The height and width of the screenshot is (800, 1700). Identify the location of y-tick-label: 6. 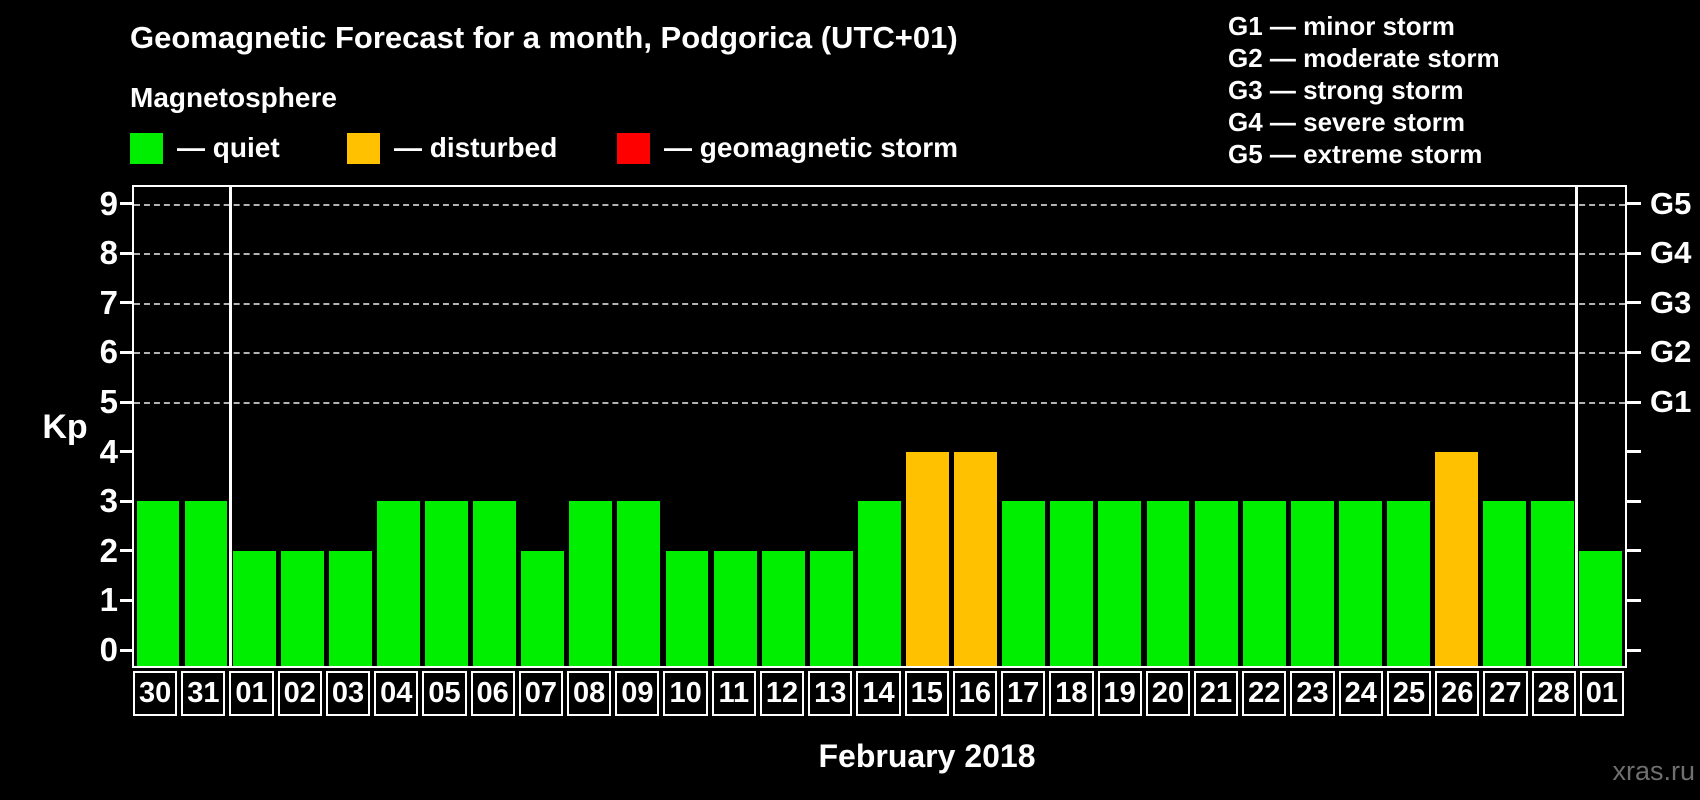
(108, 352).